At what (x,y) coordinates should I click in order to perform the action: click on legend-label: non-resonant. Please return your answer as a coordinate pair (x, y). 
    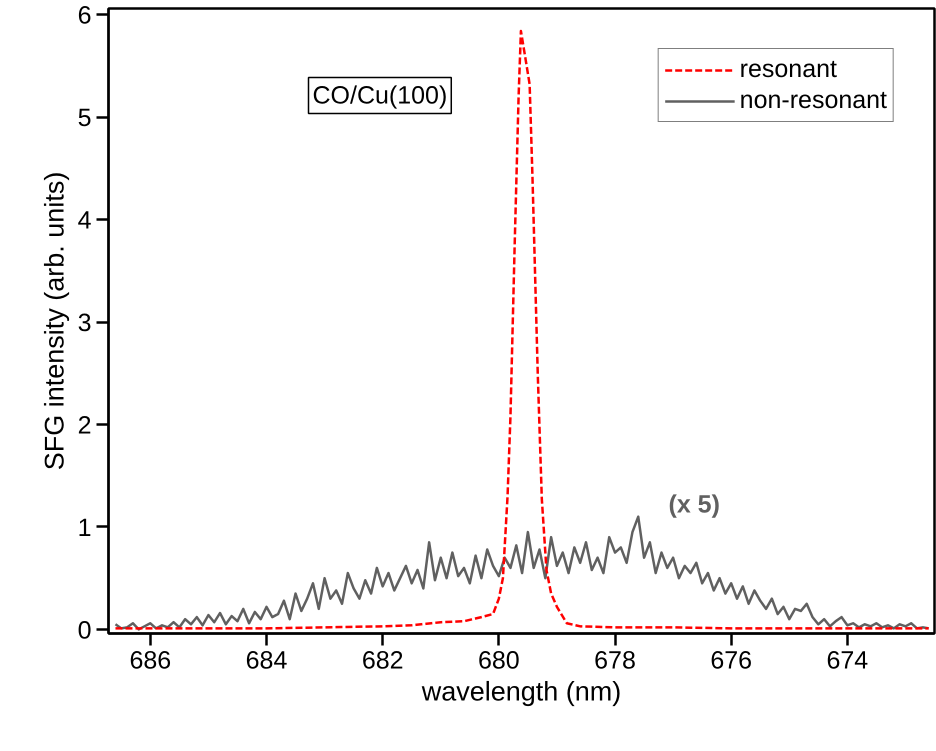
    Looking at the image, I should click on (813, 100).